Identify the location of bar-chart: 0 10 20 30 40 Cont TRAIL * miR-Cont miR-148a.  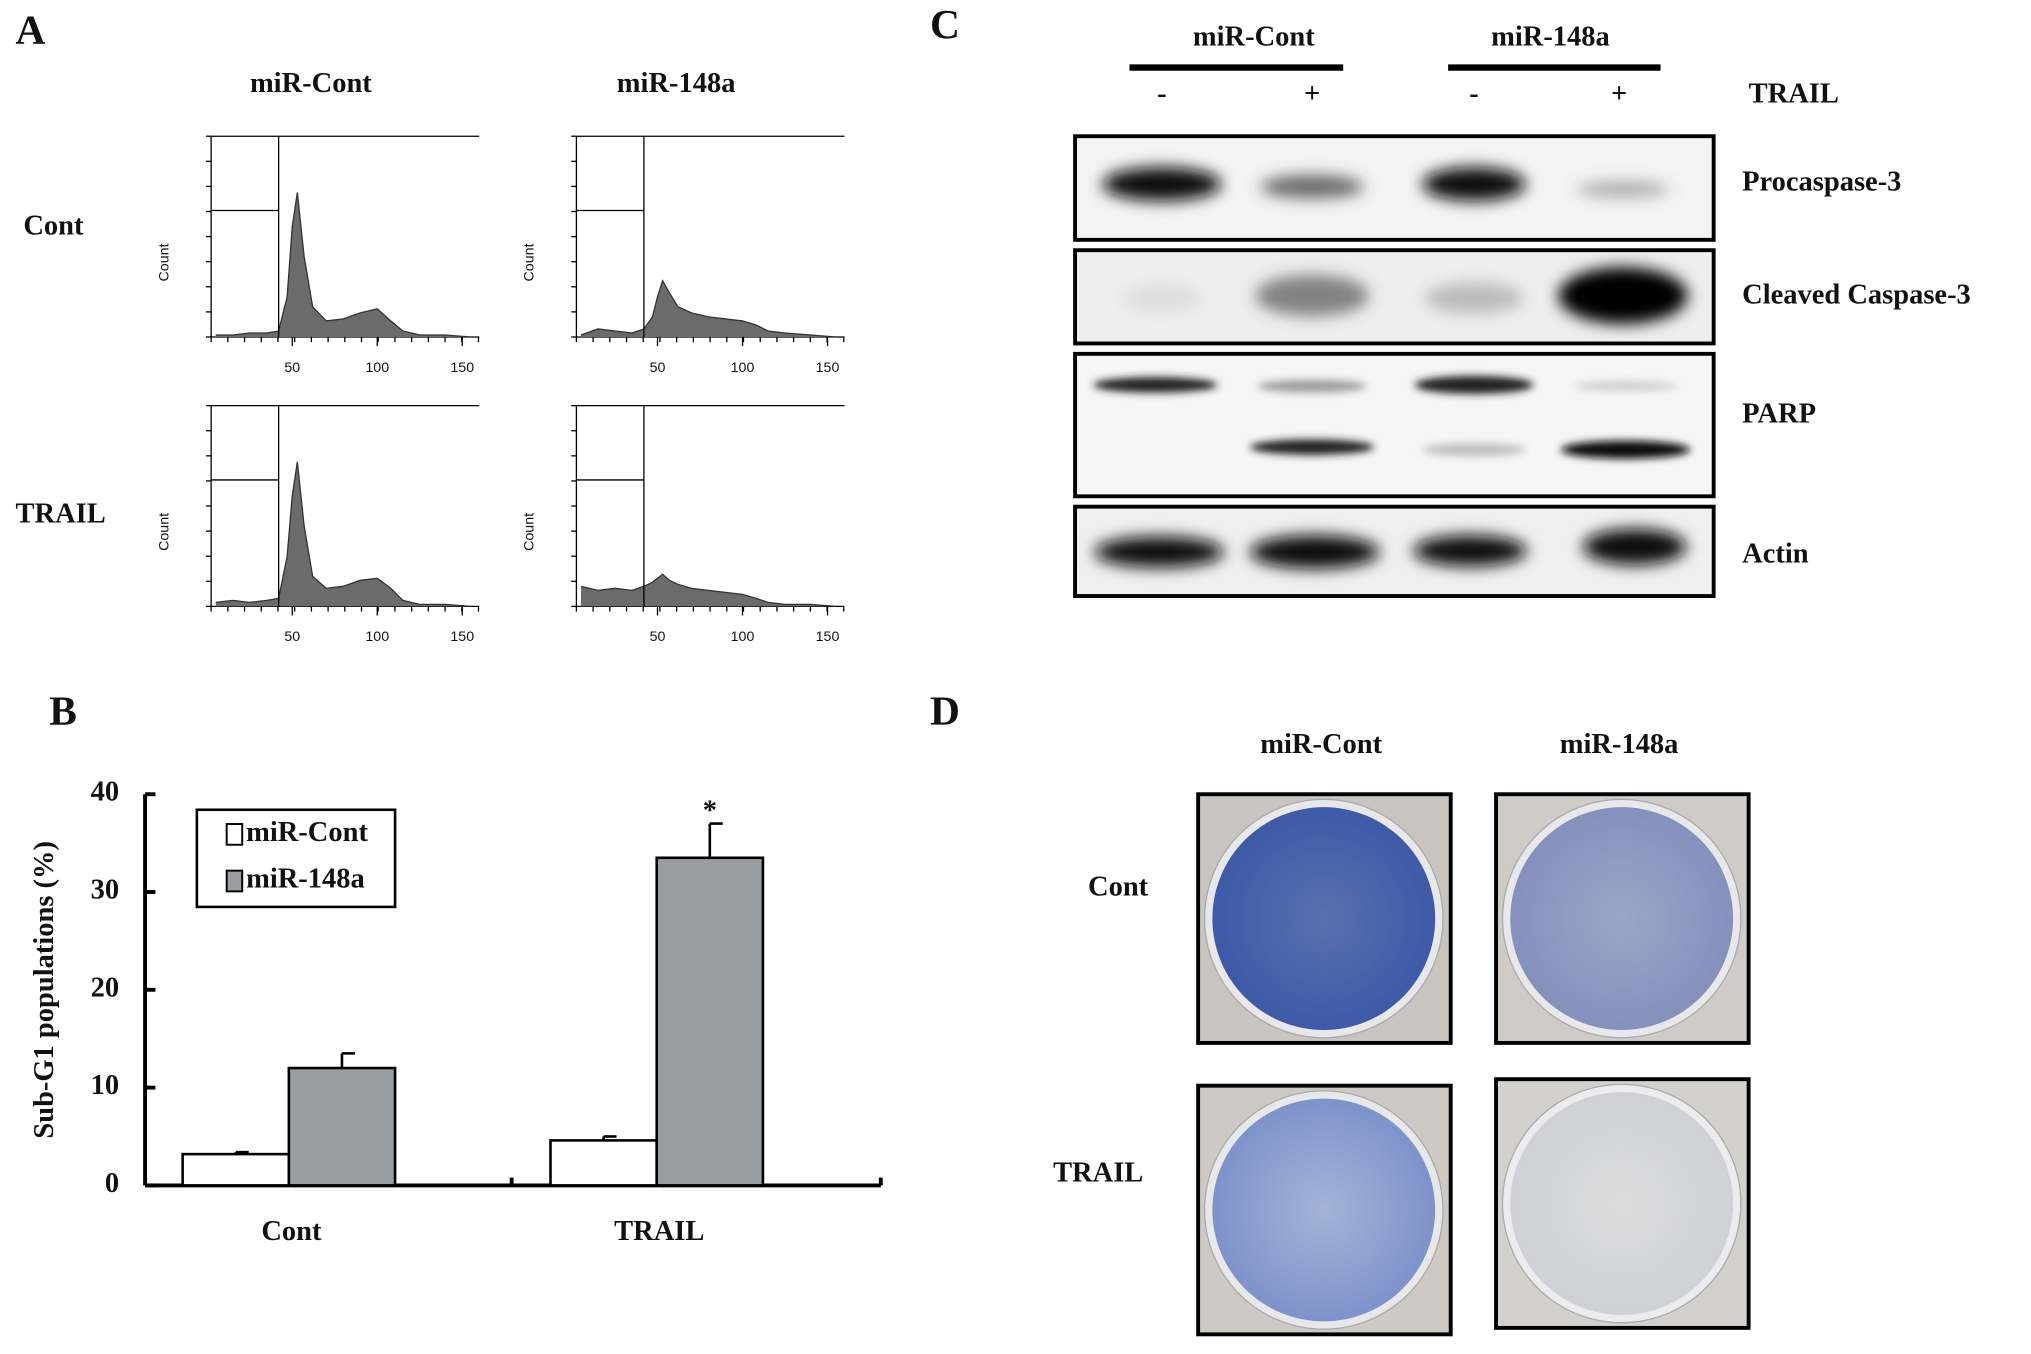
(487, 1012).